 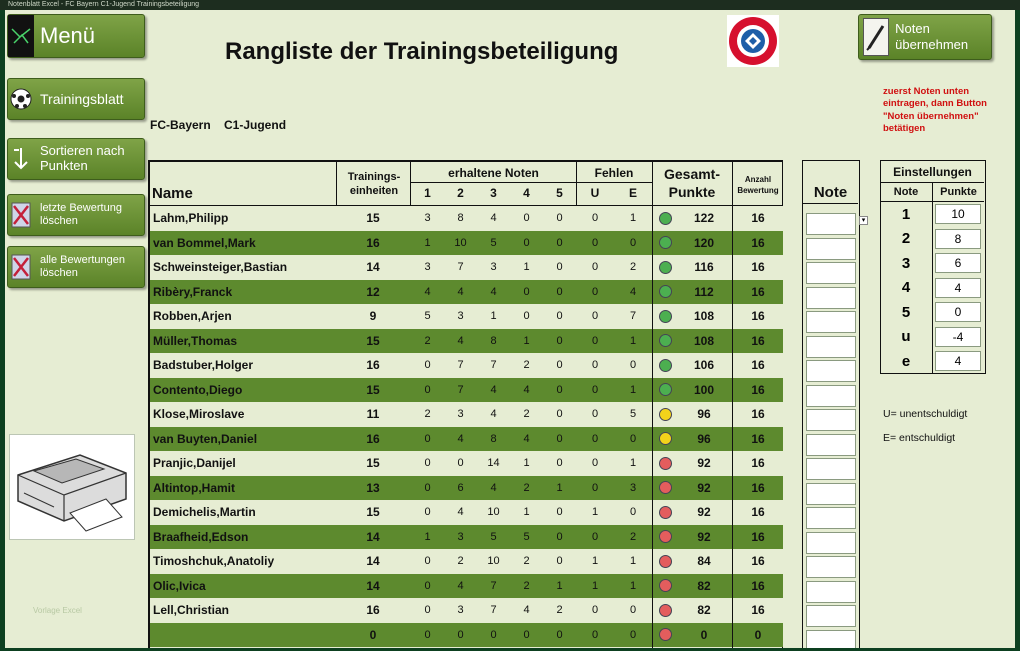 I want to click on cell-n3: 8, so click(x=493, y=438).